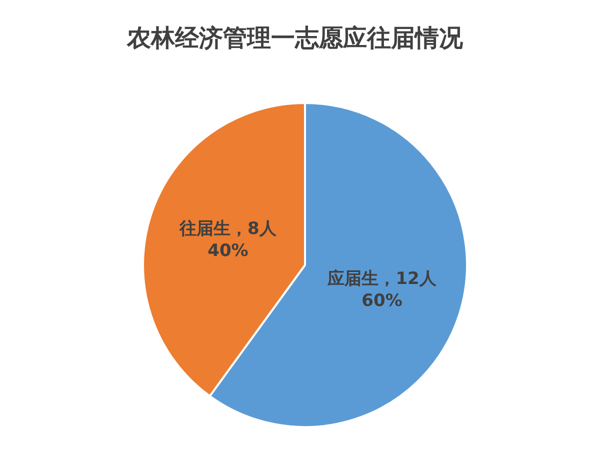 The width and height of the screenshot is (590, 475). Describe the element at coordinates (353, 278) in the screenshot. I see `slice-label: 应届生` at that location.